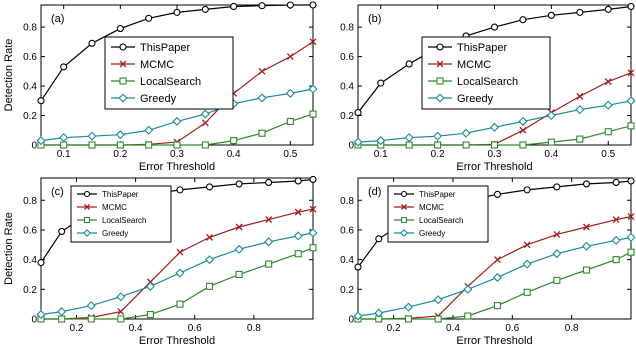 This screenshot has width=636, height=347. I want to click on series-greedy, so click(494, 276).